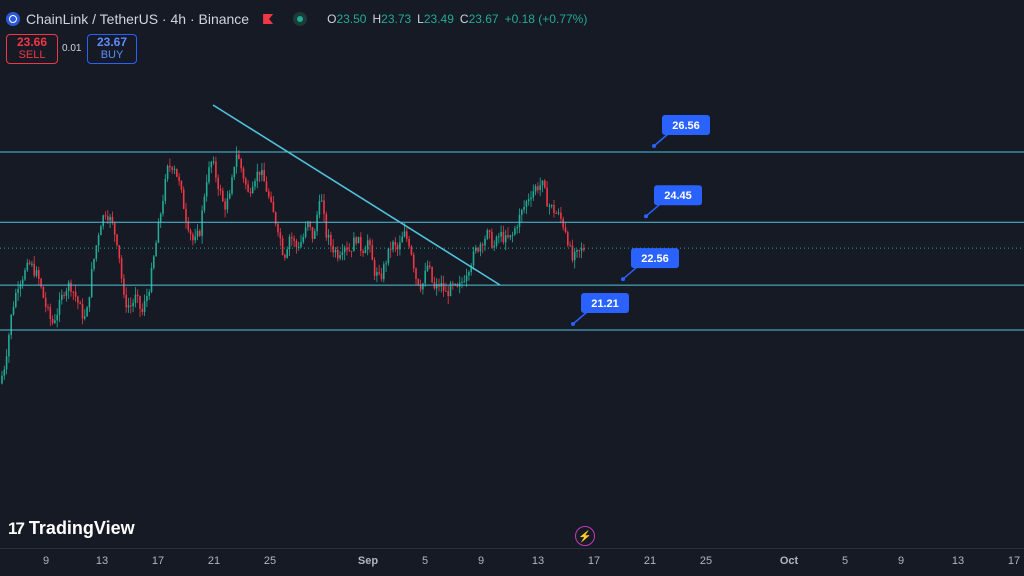 The image size is (1024, 576). What do you see at coordinates (71, 528) in the screenshot?
I see `tradingview-logo: 17 TradingView` at bounding box center [71, 528].